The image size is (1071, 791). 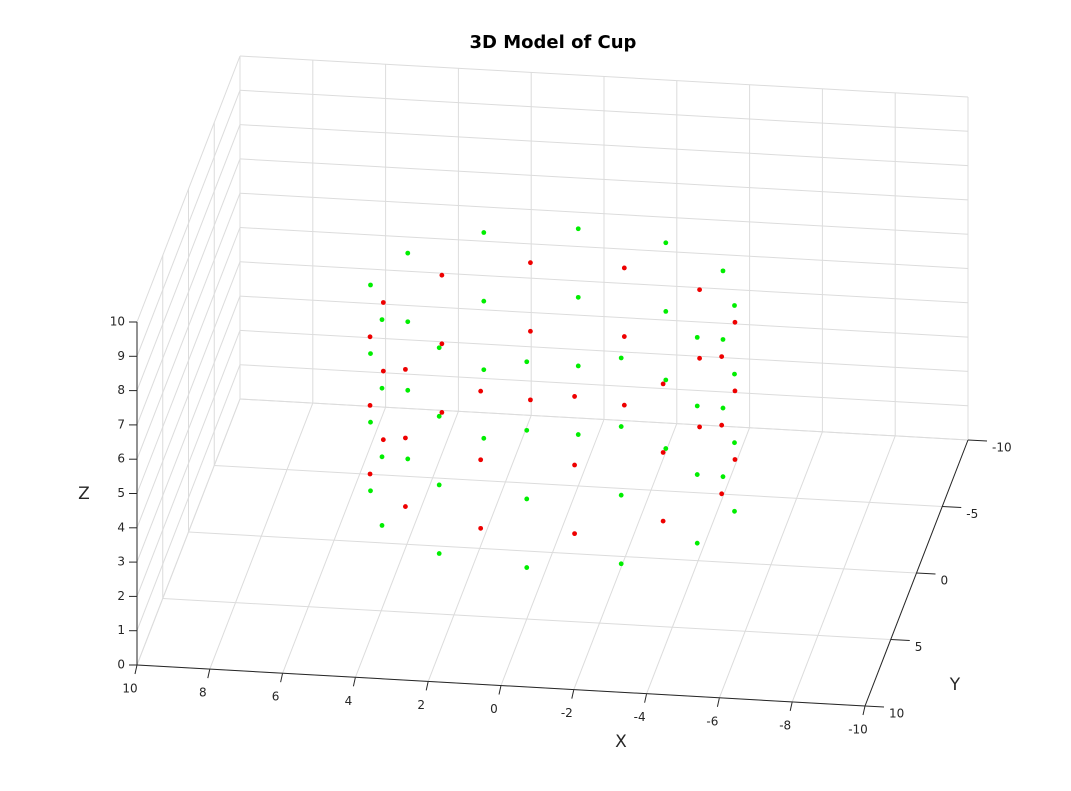 I want to click on x-tick-label: -10, so click(x=858, y=730).